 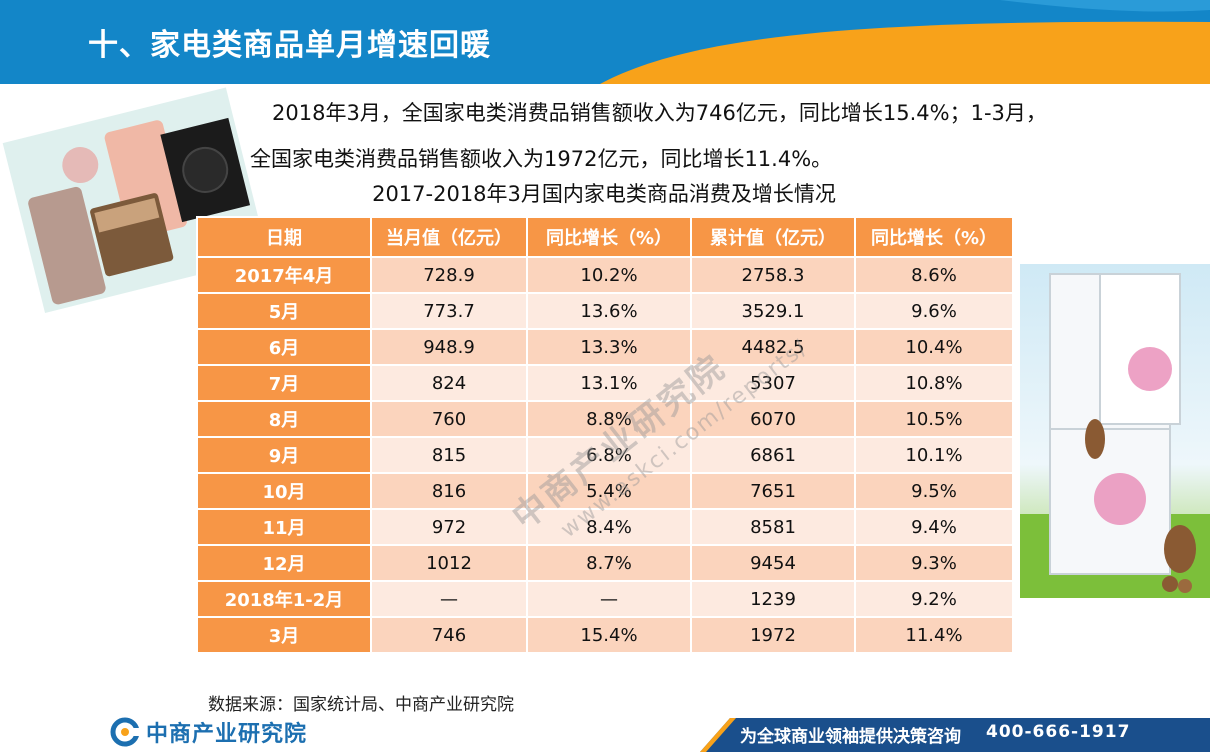 What do you see at coordinates (609, 455) in the screenshot?
I see `cell-monthly-growth: 6.8%` at bounding box center [609, 455].